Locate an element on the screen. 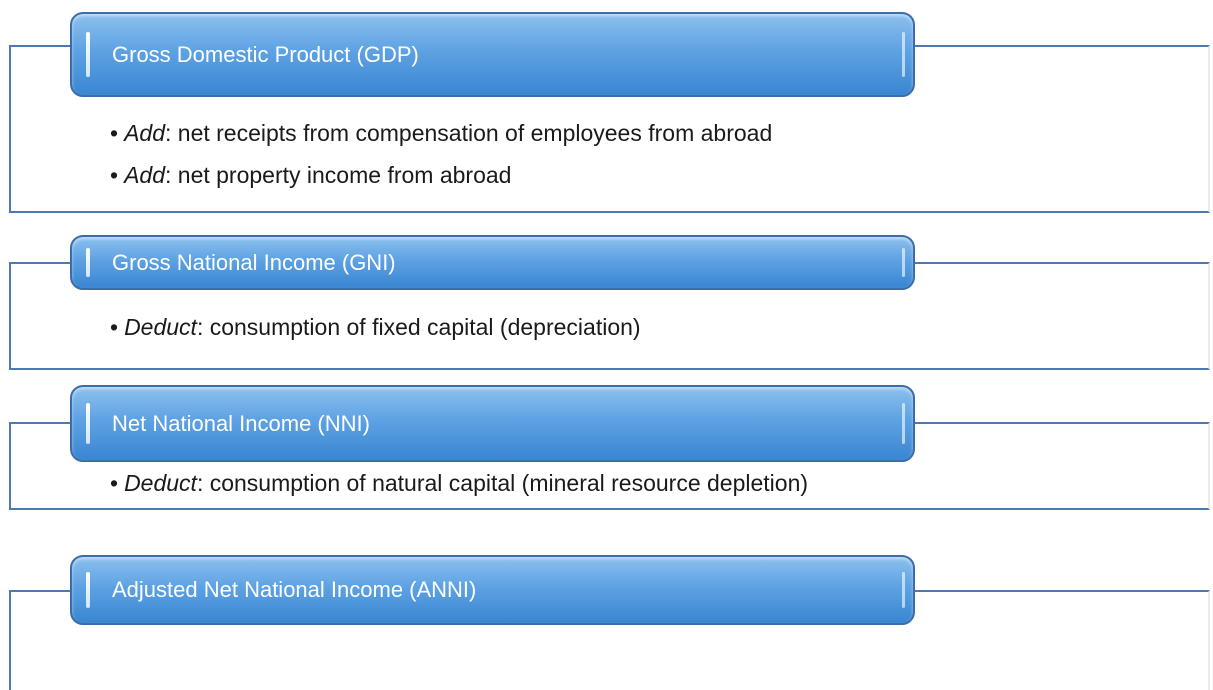 This screenshot has height=690, width=1213. section-header: Net National Income (NNI) is located at coordinates (492, 423).